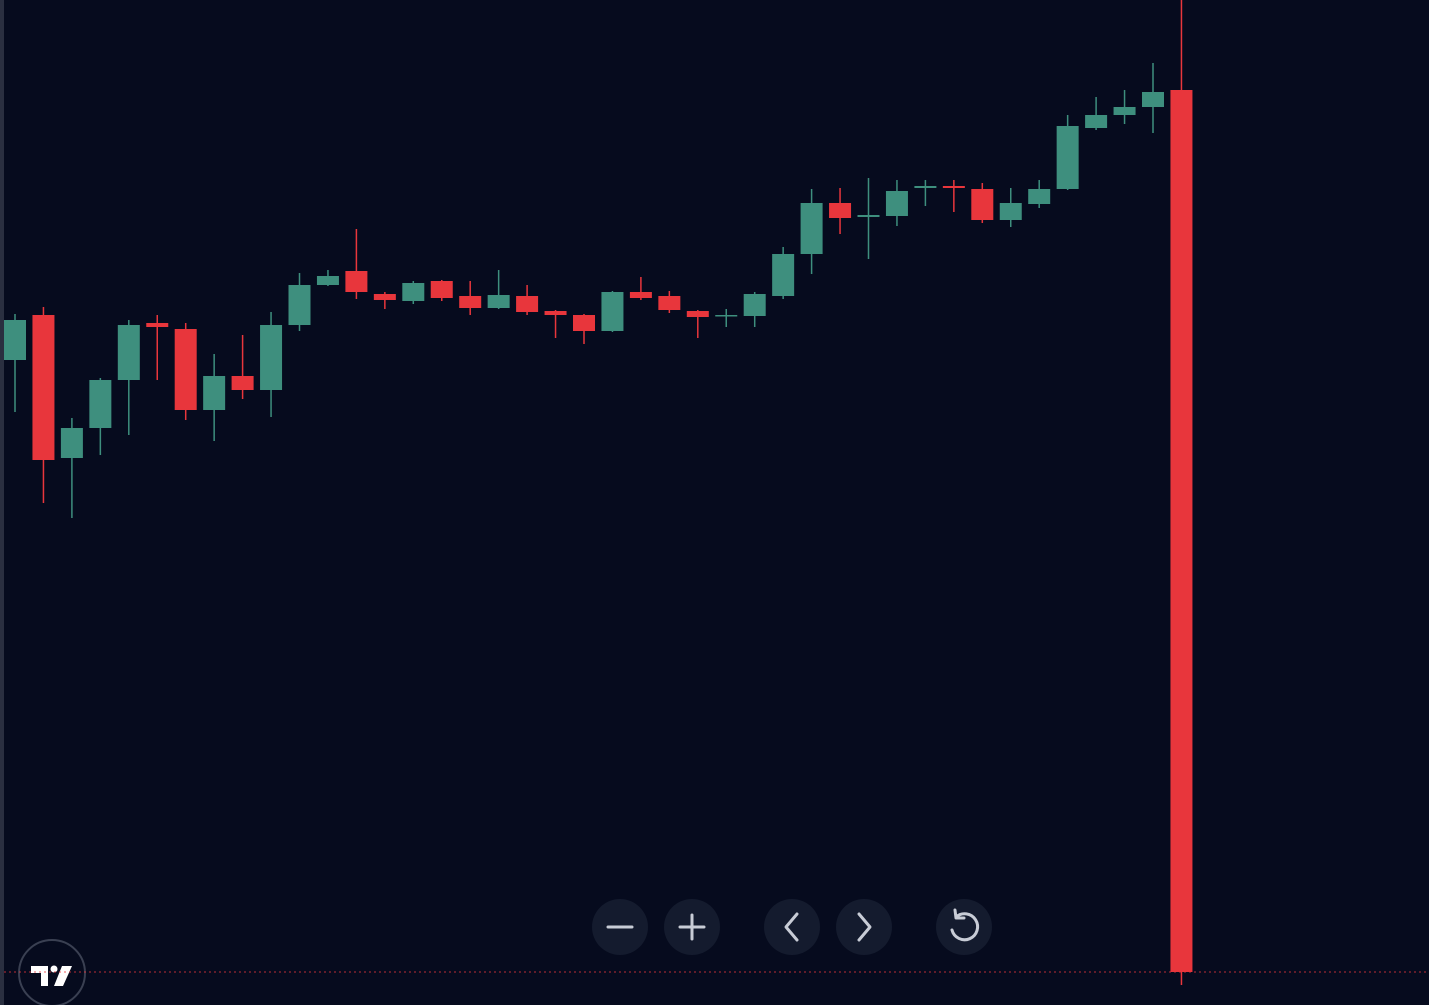  Describe the element at coordinates (692, 927) in the screenshot. I see `zoom-in-button` at that location.